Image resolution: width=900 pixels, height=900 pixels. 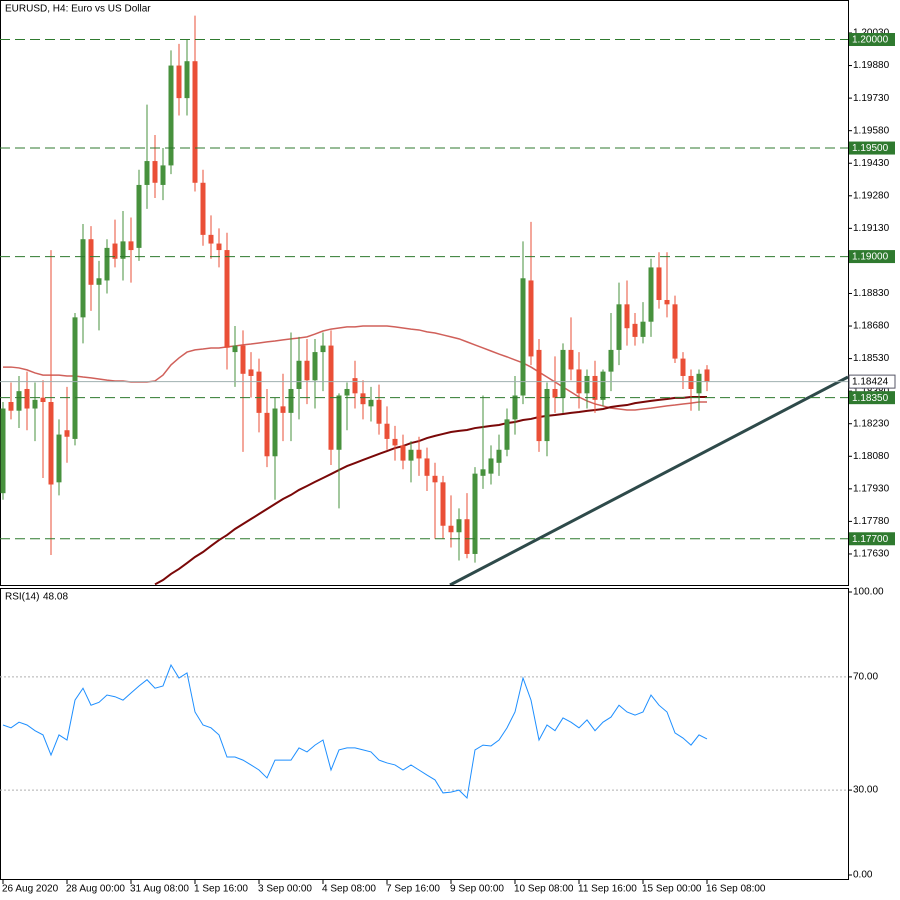 What do you see at coordinates (871, 521) in the screenshot?
I see `y-tick-label: 1.17780` at bounding box center [871, 521].